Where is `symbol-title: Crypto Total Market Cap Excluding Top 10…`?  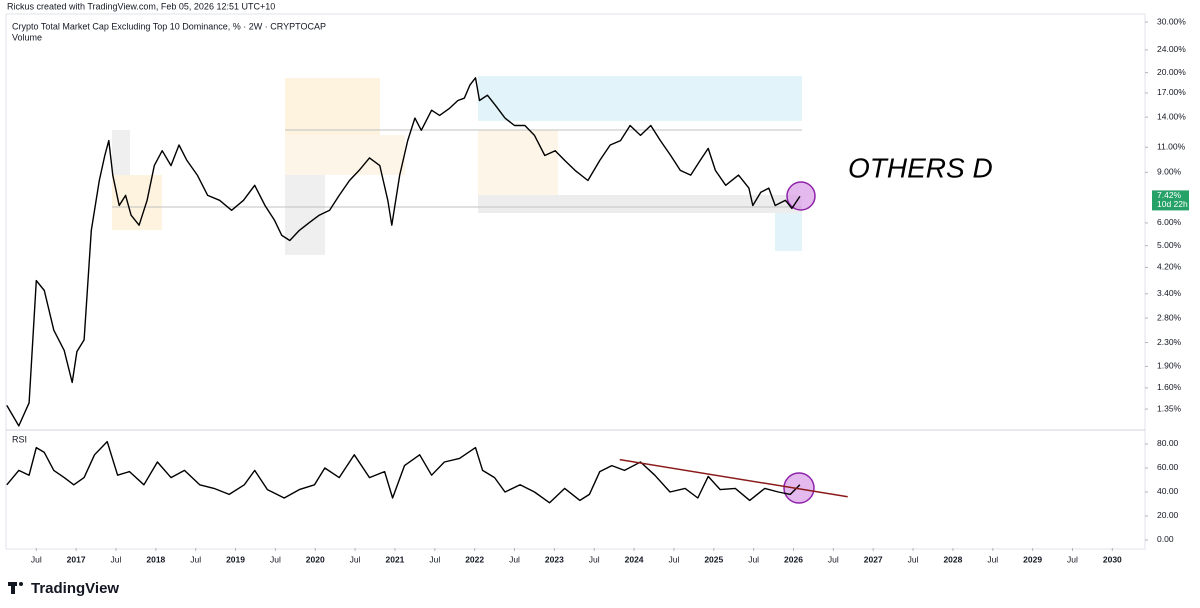
symbol-title: Crypto Total Market Cap Excluding Top 10… is located at coordinates (169, 26).